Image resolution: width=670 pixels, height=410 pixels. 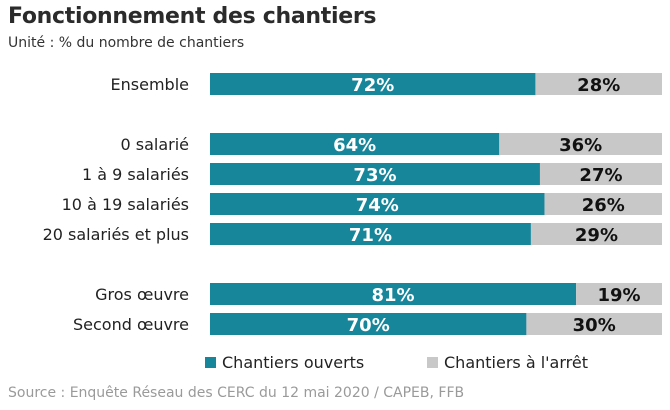 I want to click on category-label: Second œuvre, so click(x=131, y=324).